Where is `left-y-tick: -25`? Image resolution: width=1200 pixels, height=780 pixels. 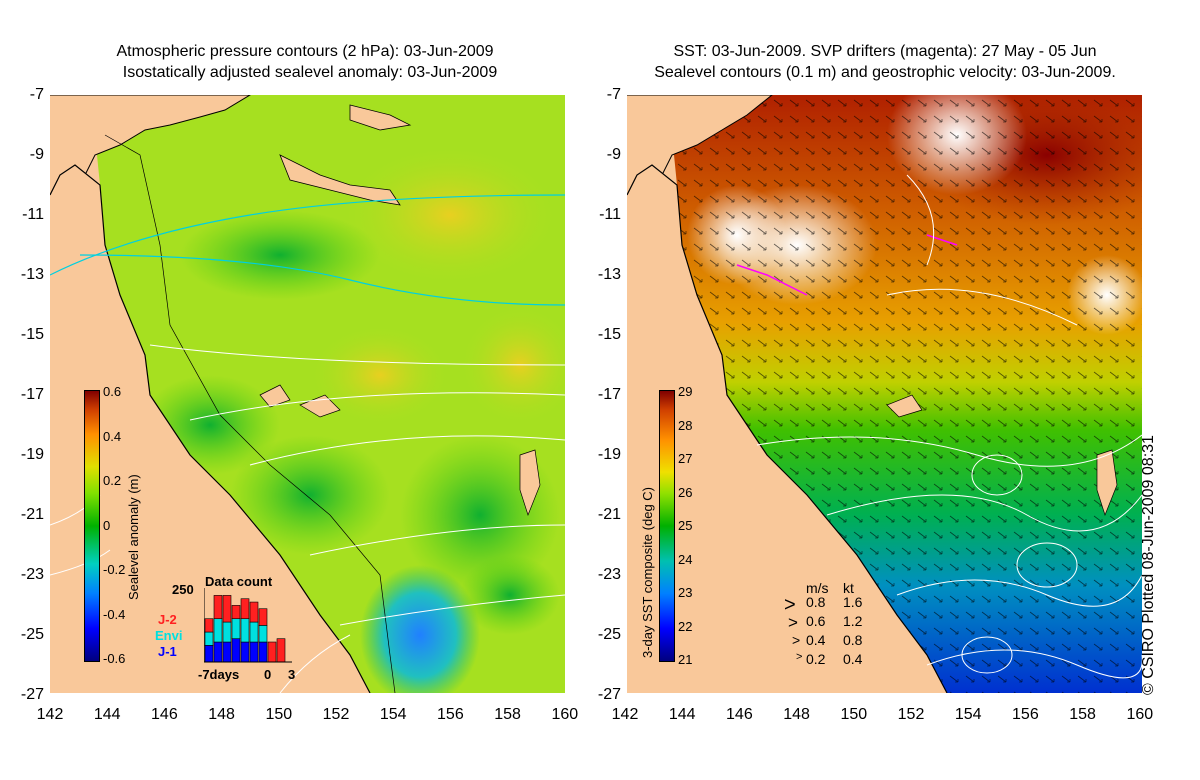 left-y-tick: -25 is located at coordinates (32, 634).